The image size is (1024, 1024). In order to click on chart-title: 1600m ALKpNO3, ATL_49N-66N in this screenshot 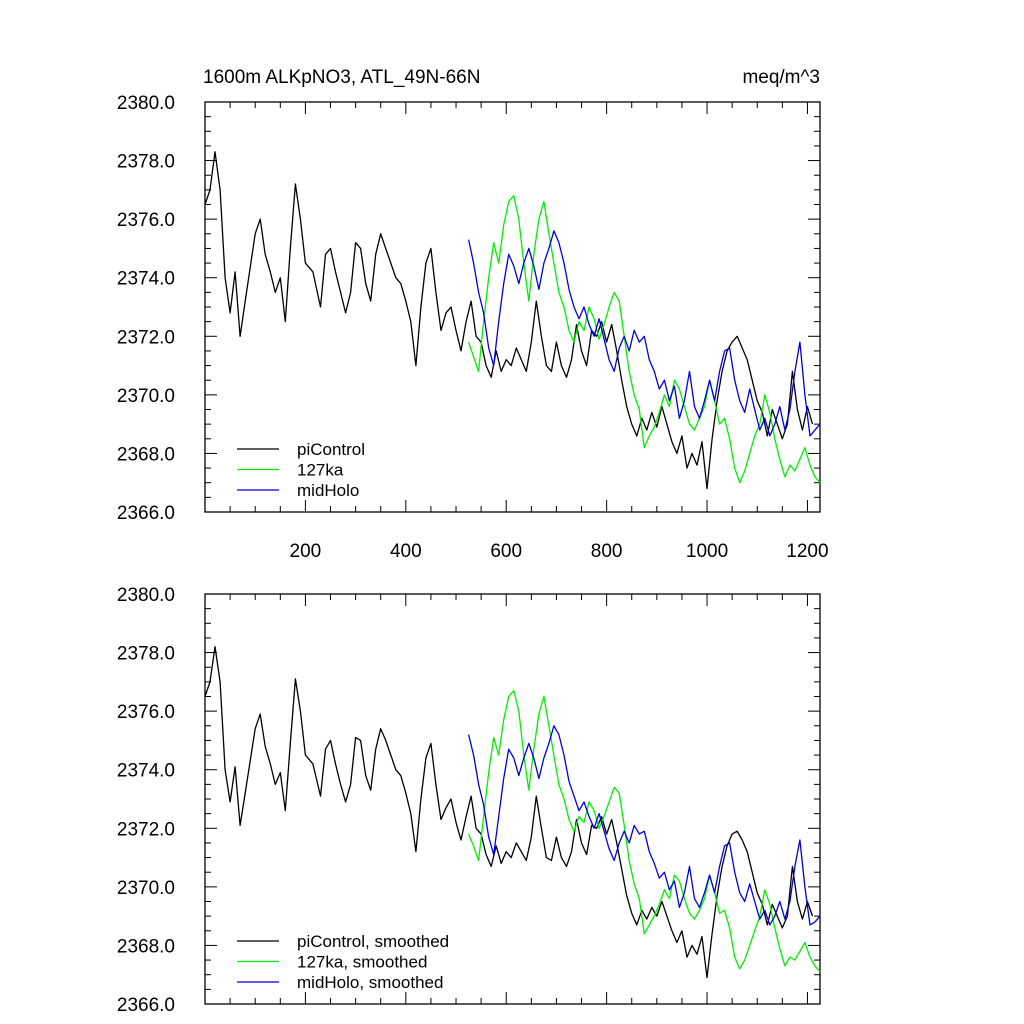, I will do `click(341, 77)`.